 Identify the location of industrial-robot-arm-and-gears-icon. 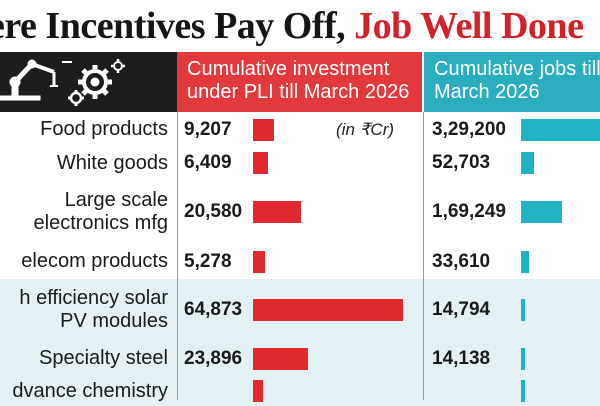
(62, 82).